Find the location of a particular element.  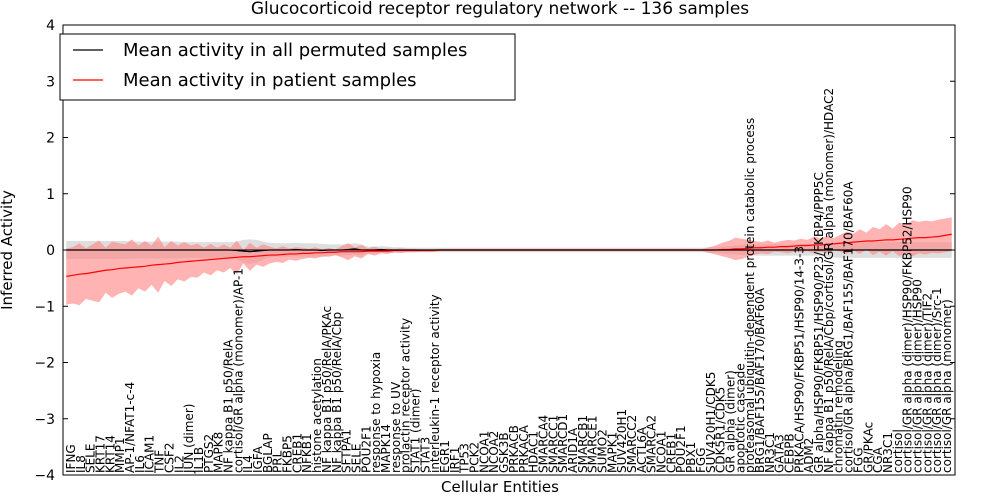

y-tick-label: −4 is located at coordinates (44, 476).